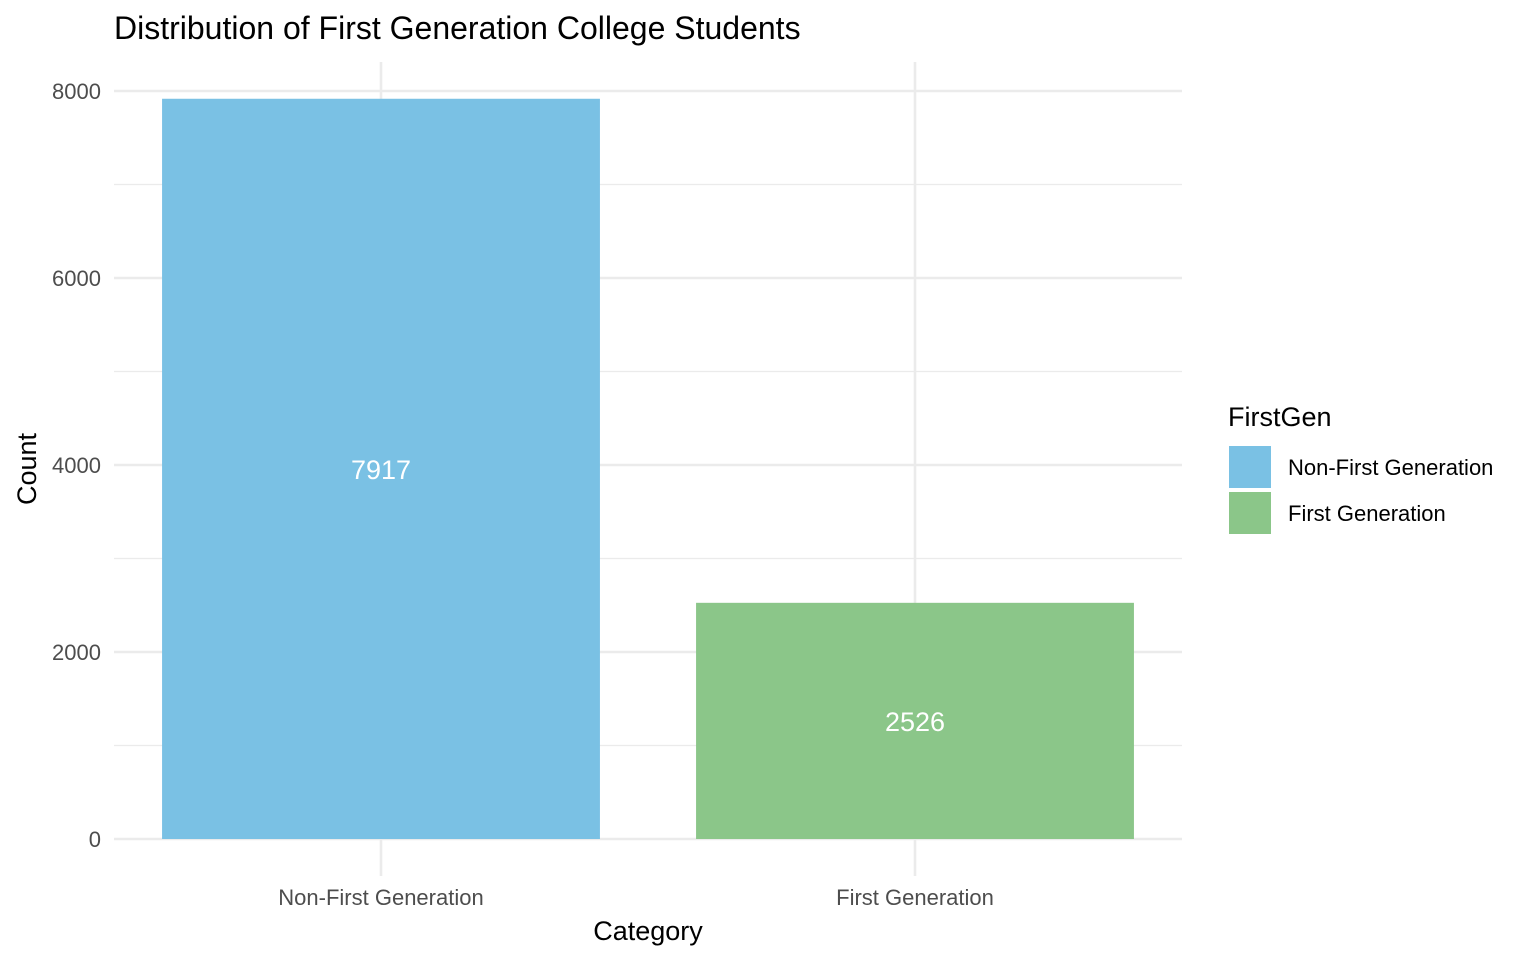  What do you see at coordinates (76, 91) in the screenshot?
I see `y-tick-label: 8000` at bounding box center [76, 91].